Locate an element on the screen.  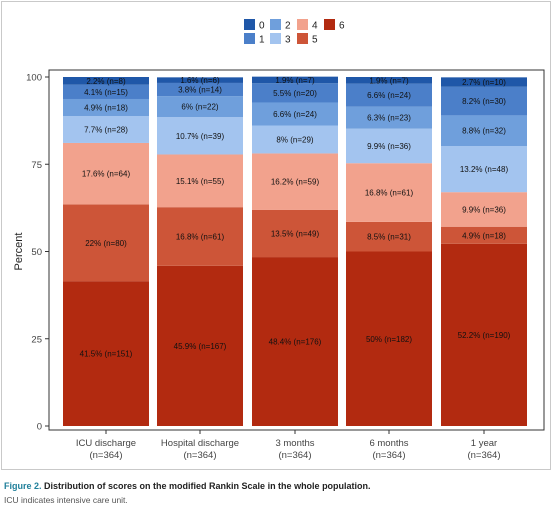
data-label: 52.2% (n=190) is located at coordinates (484, 335).